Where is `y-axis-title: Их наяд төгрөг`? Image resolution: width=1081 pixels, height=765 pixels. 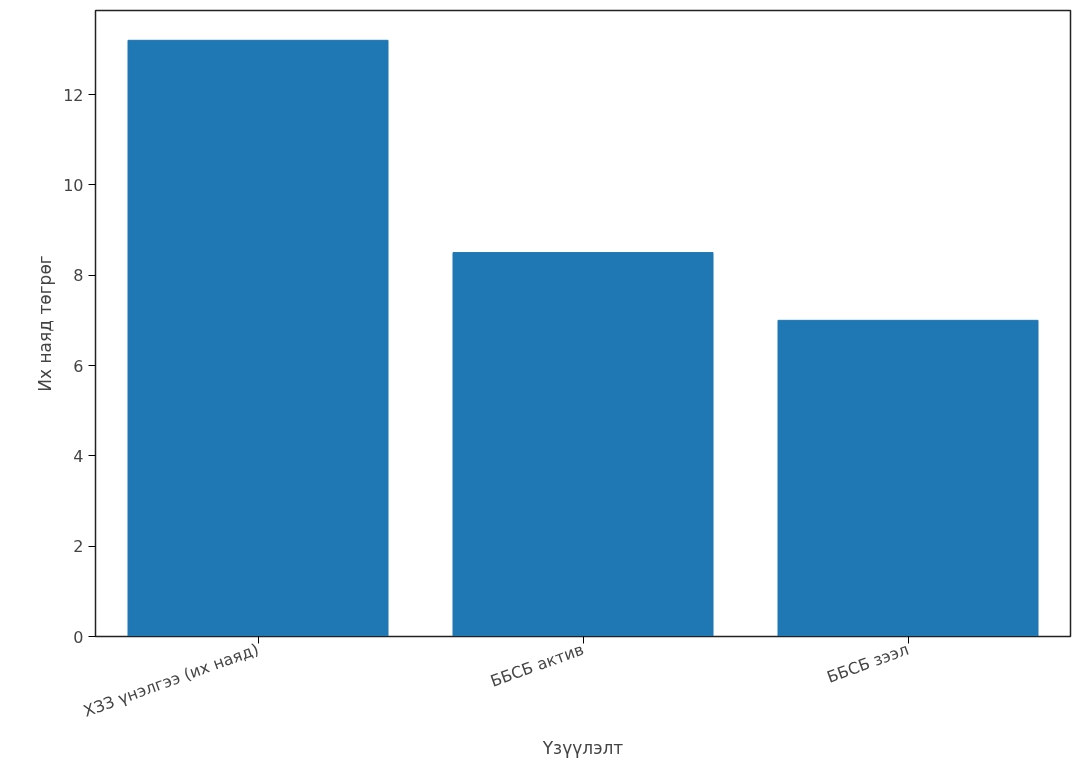 y-axis-title: Их наяд төгрөг is located at coordinates (45, 323).